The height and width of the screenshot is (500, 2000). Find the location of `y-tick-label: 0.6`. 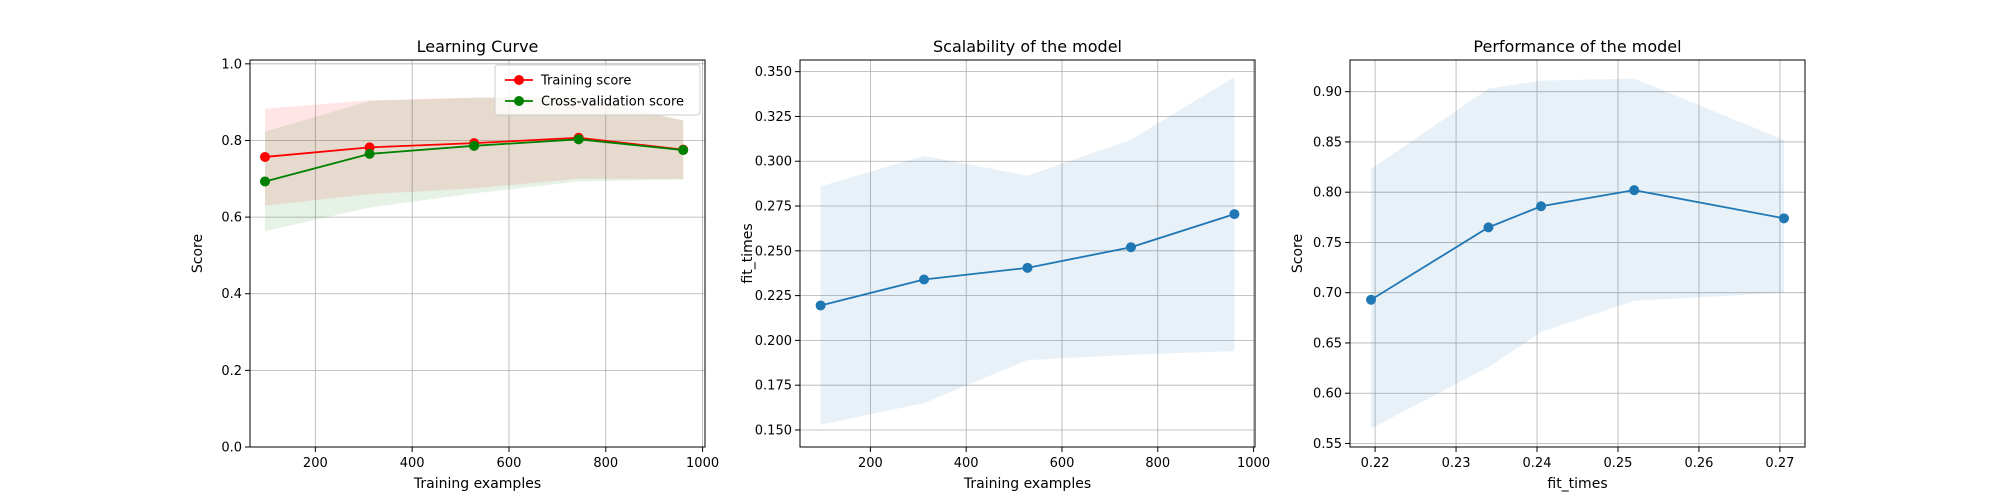

y-tick-label: 0.6 is located at coordinates (231, 218).